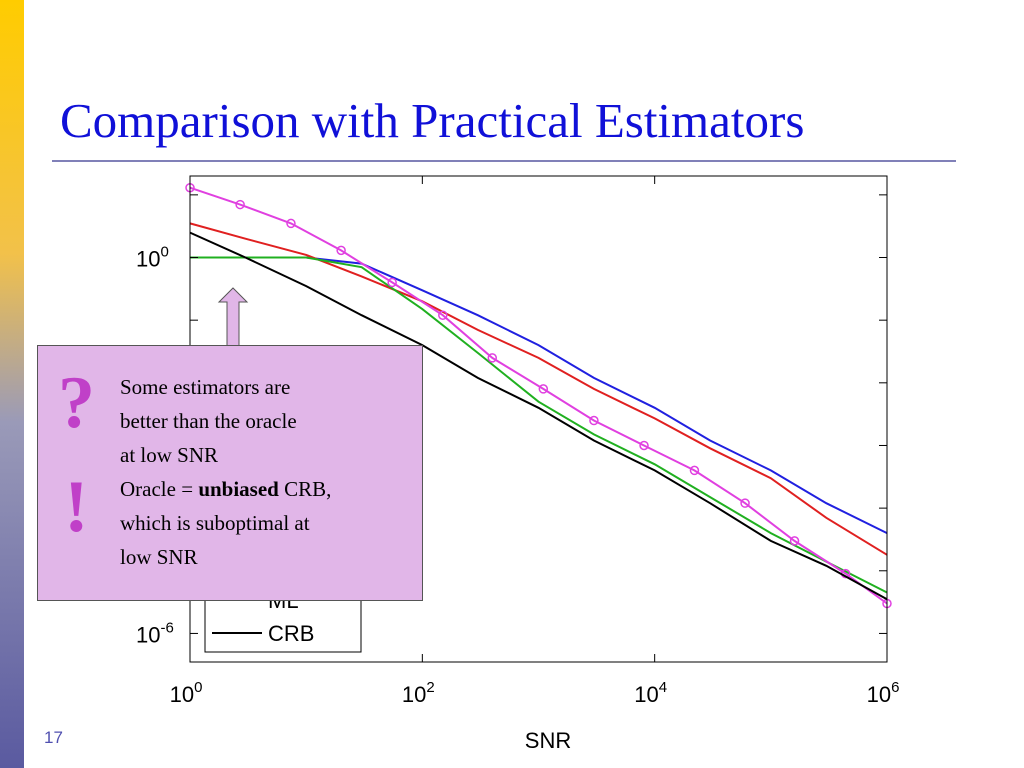 This screenshot has width=1024, height=768. I want to click on x-tick-label: 10², so click(418, 693).